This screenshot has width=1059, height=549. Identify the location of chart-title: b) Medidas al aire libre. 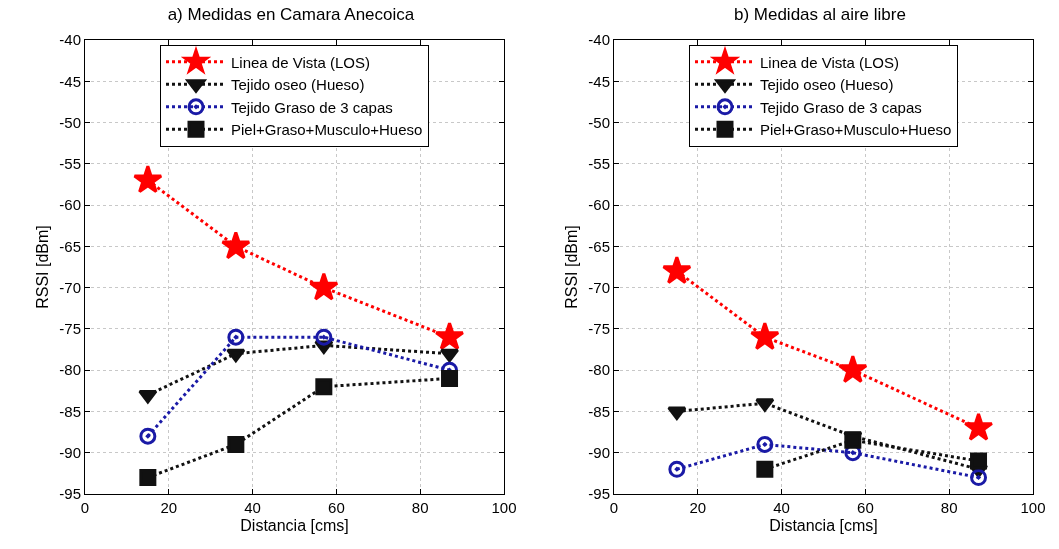
(819, 15).